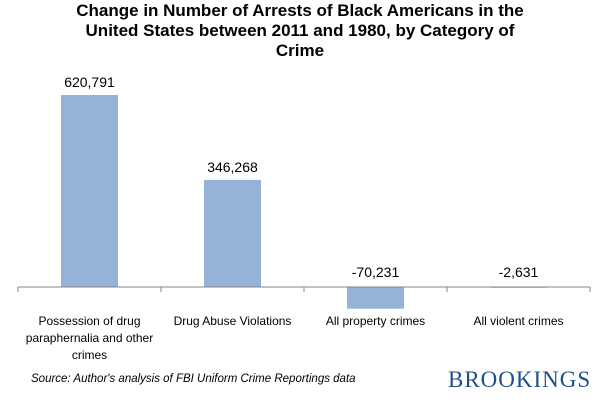 This screenshot has height=402, width=600. I want to click on data-label-4: -2,631, so click(519, 272).